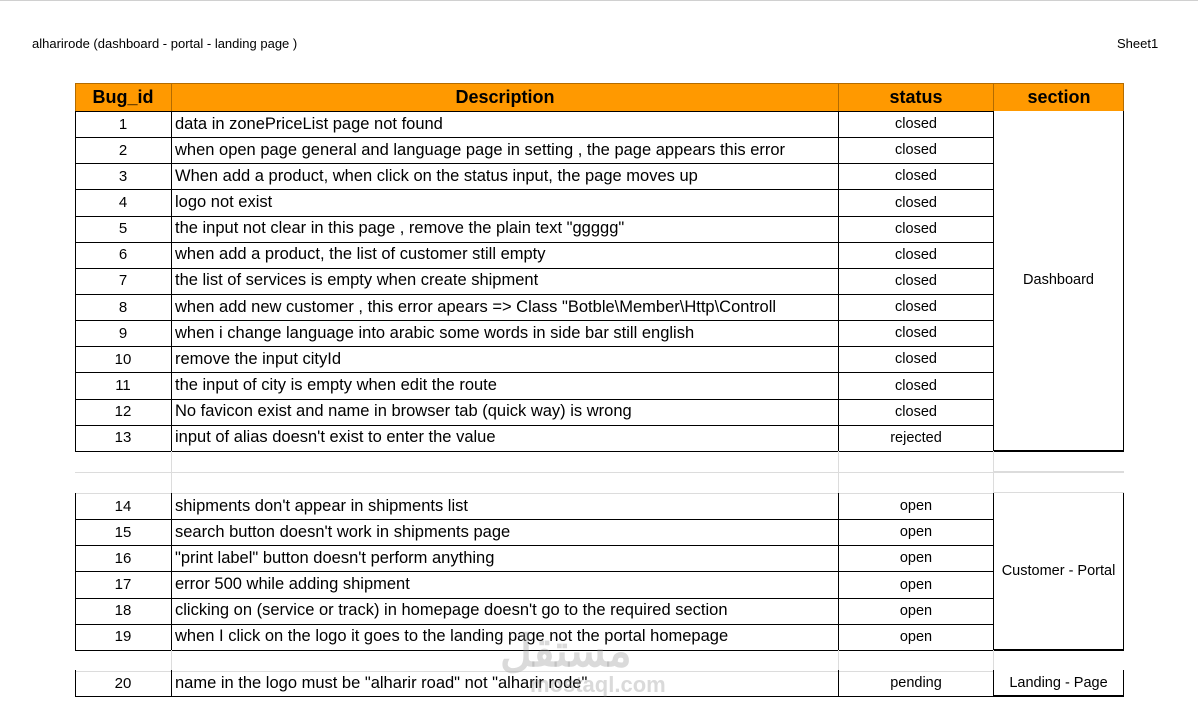 Image resolution: width=1198 pixels, height=716 pixels. Describe the element at coordinates (123, 637) in the screenshot. I see `bug-id-cell: 19` at that location.